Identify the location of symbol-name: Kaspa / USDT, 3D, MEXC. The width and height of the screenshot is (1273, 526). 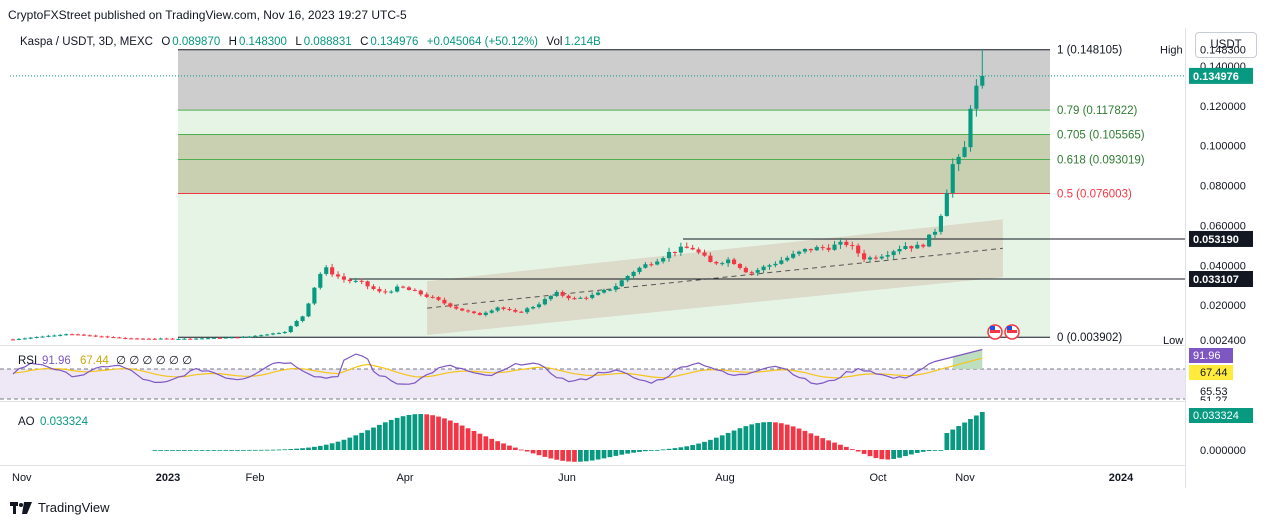
(86, 42).